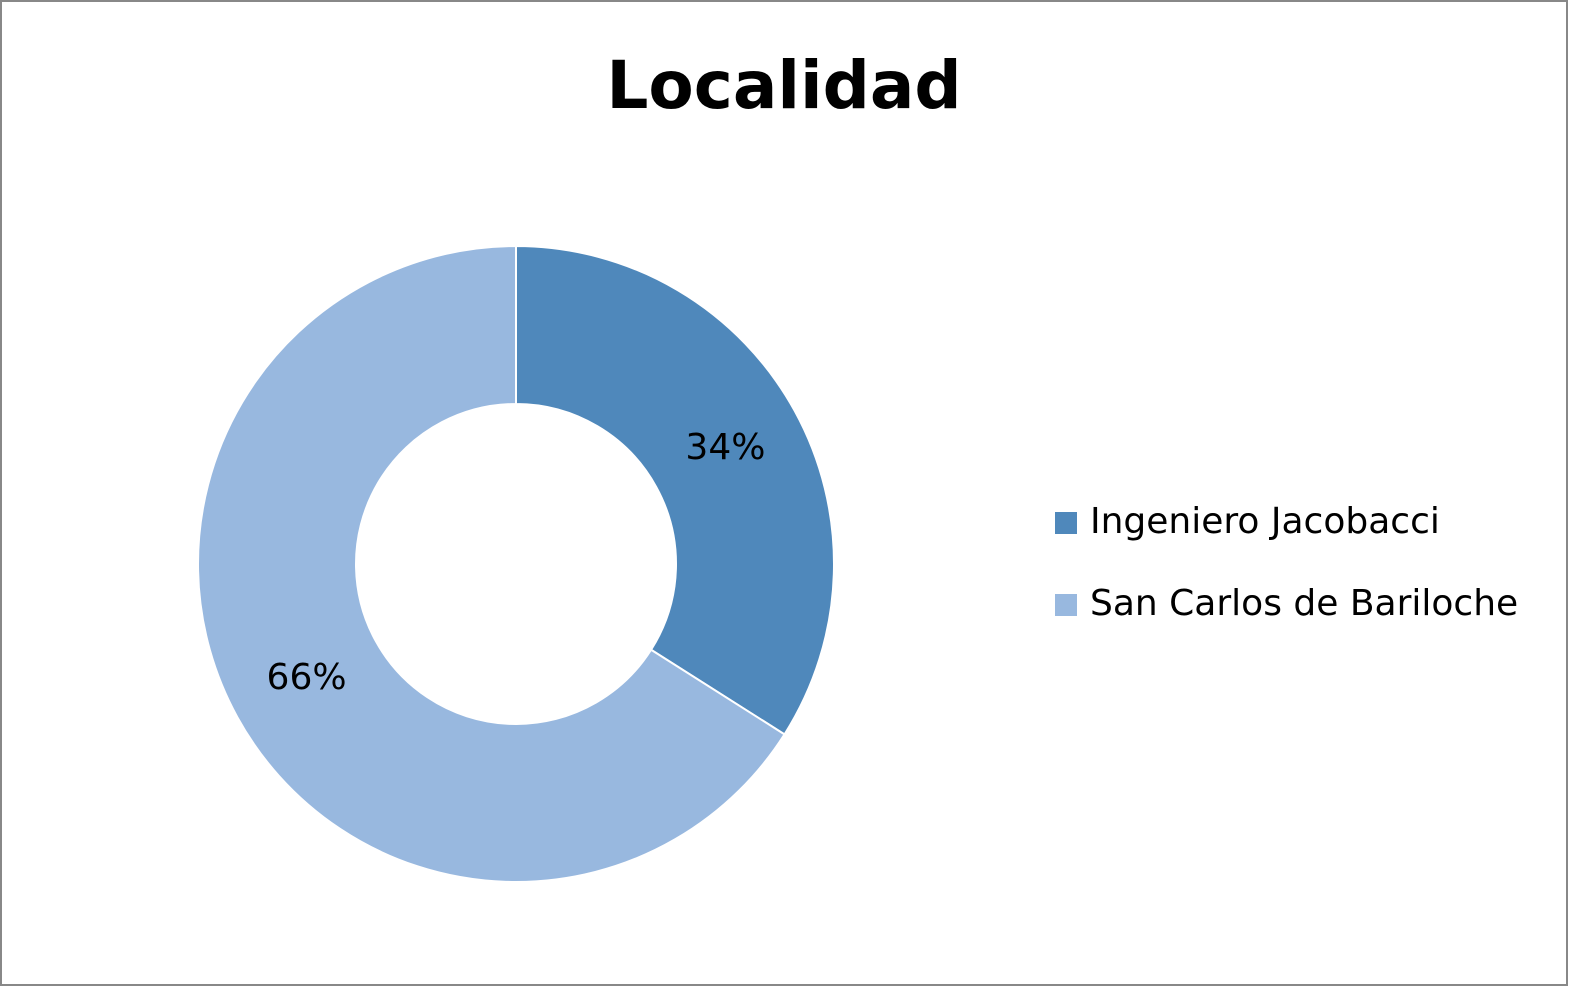 This screenshot has height=992, width=1576. I want to click on legend-label: San Carlos de Bariloche, so click(1304, 603).